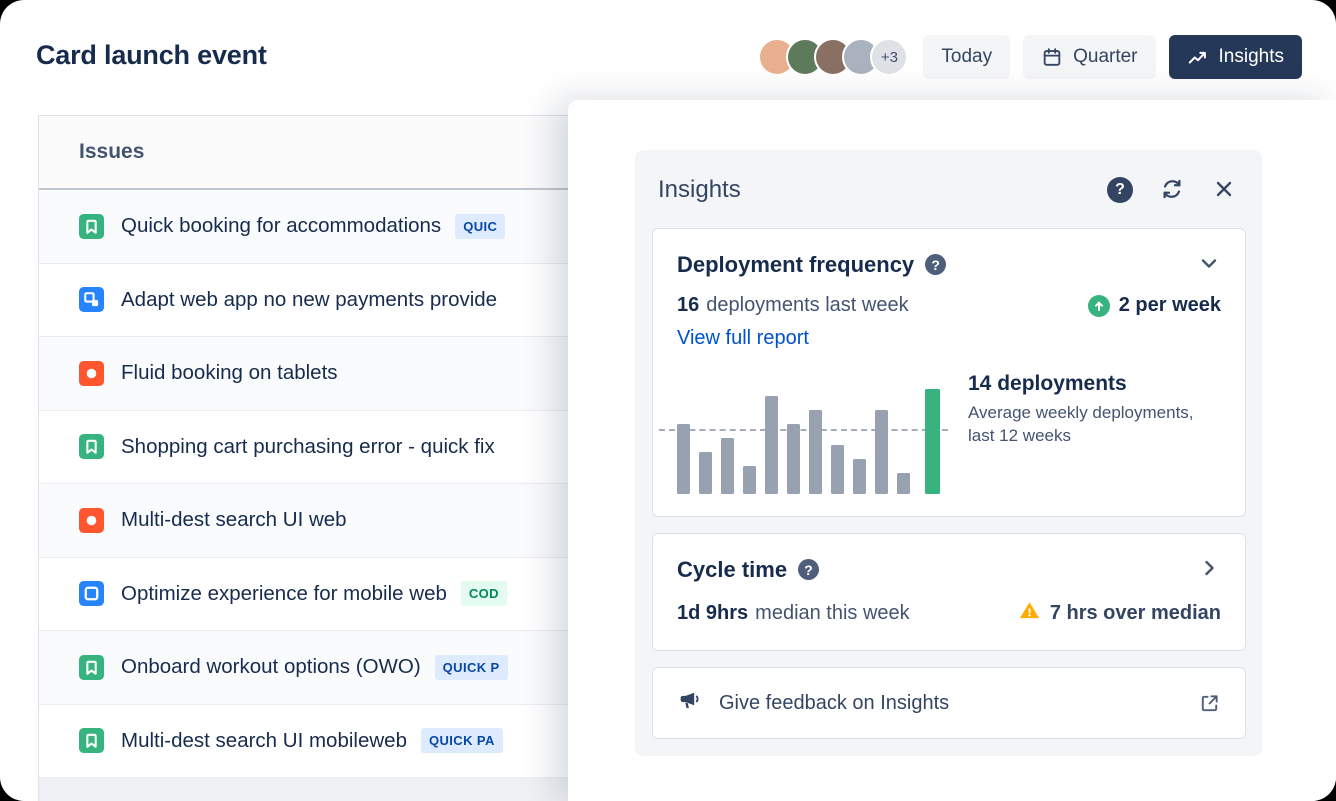  I want to click on insights-button-label: Insights, so click(1251, 56).